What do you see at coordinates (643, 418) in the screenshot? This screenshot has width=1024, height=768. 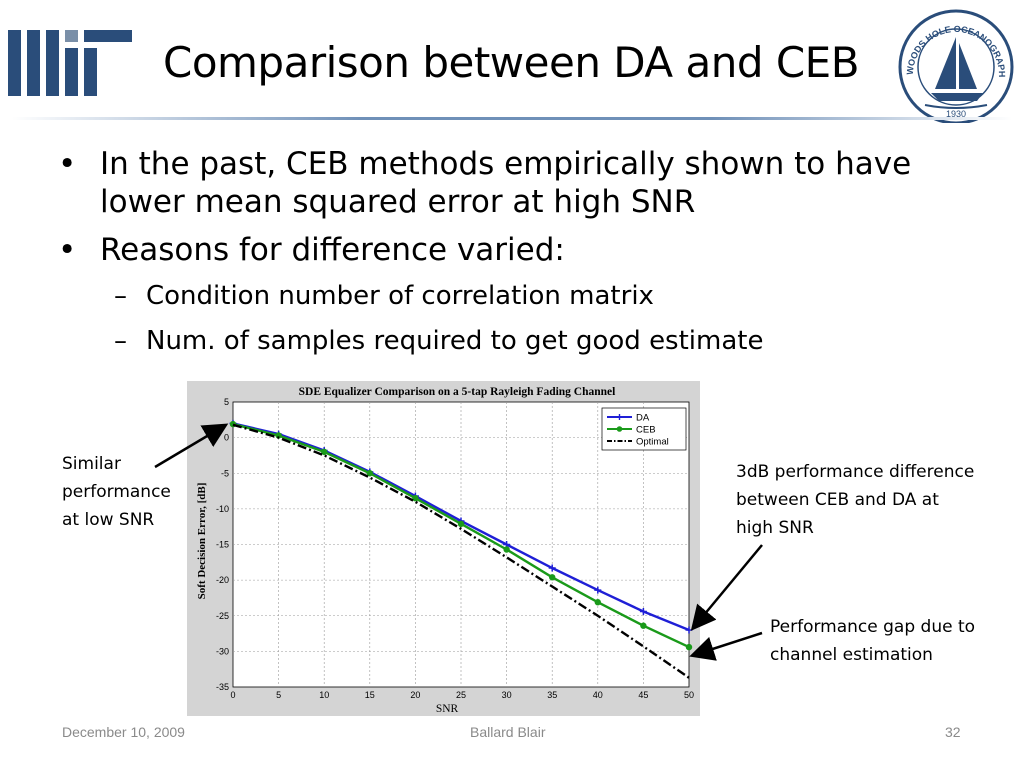 I see `legend-label: DA` at bounding box center [643, 418].